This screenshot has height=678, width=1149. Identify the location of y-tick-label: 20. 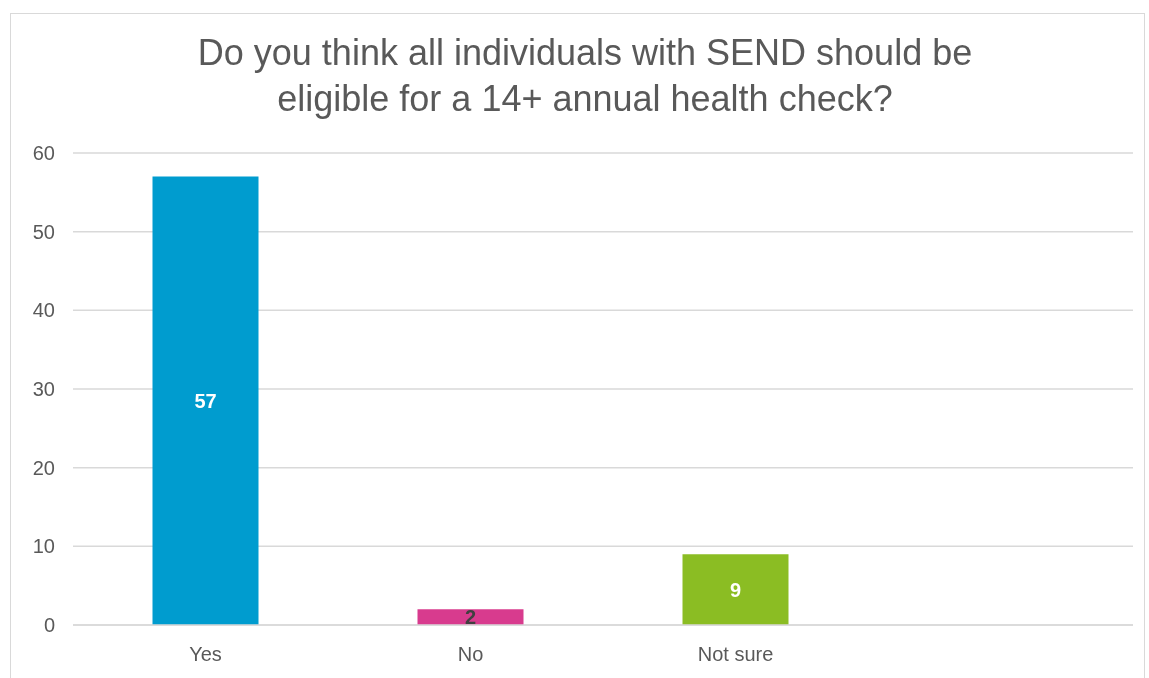
(43, 467).